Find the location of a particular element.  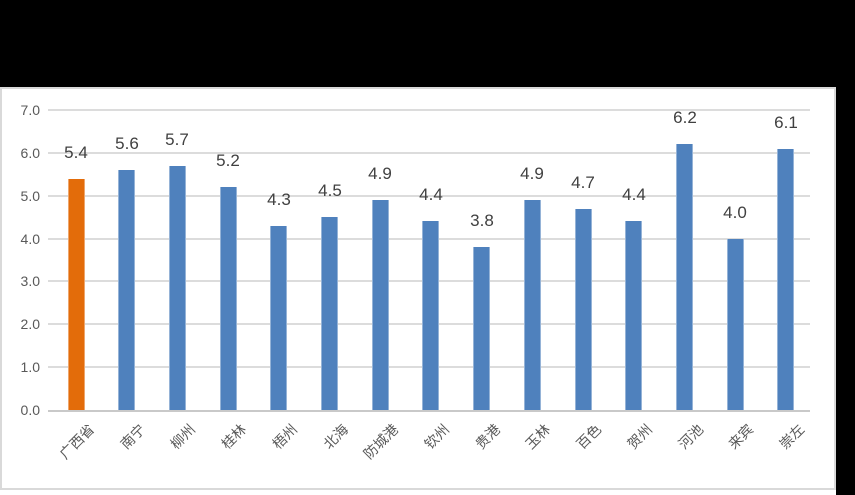

right-black-margin is located at coordinates (845, 291).